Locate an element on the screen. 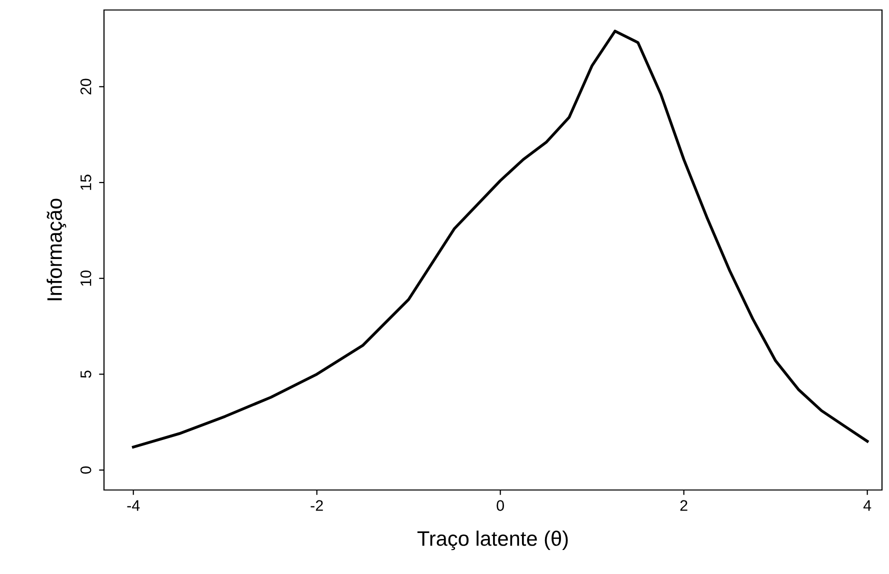 The width and height of the screenshot is (889, 574). x-tick-label: 2 is located at coordinates (684, 505).